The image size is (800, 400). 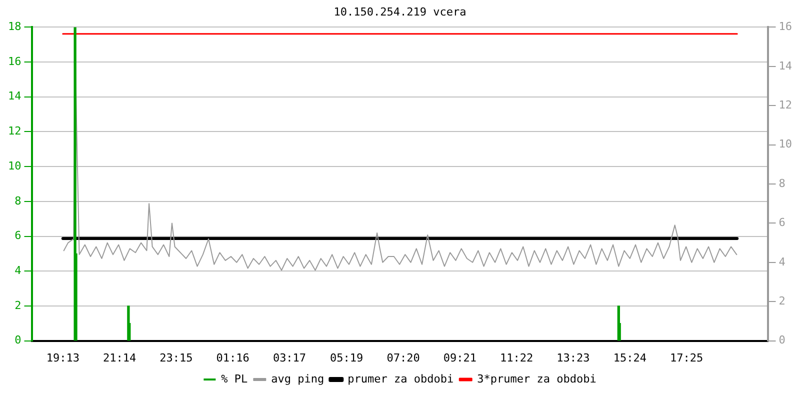 What do you see at coordinates (403, 357) in the screenshot?
I see `x-tick-label: 07:20` at bounding box center [403, 357].